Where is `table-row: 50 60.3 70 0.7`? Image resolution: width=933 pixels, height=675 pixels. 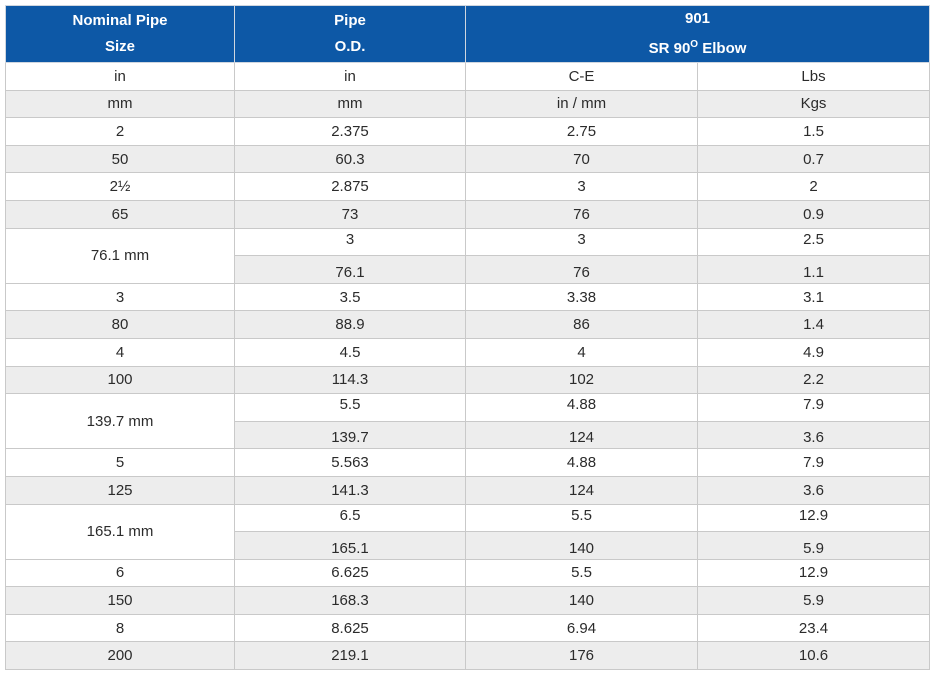 table-row: 50 60.3 70 0.7 is located at coordinates (468, 159).